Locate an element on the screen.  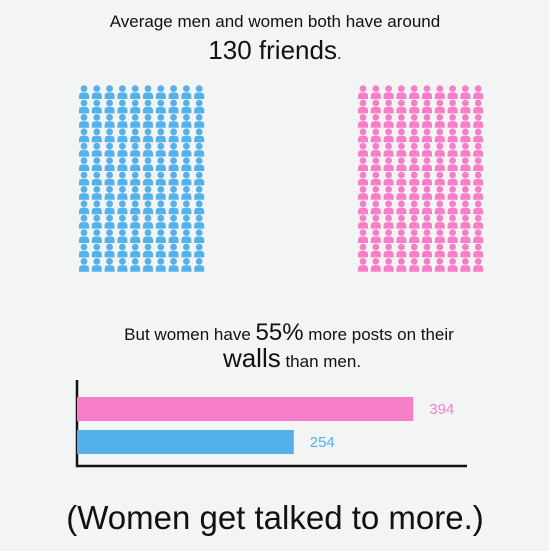
headline-number-line: 130 friends. is located at coordinates (274, 50).